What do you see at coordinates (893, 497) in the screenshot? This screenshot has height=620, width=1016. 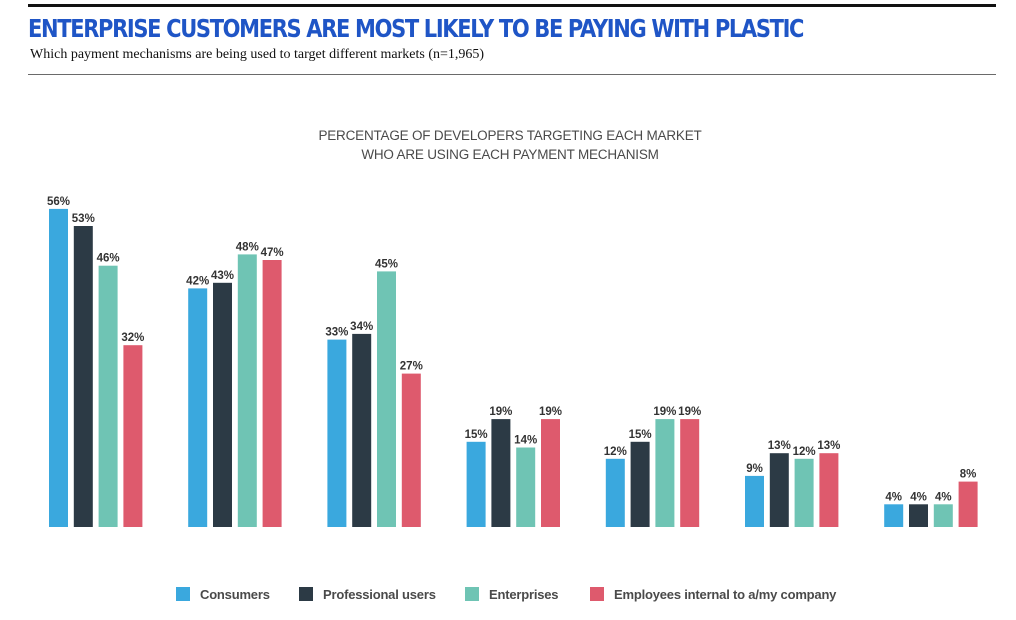 I see `bar-label-group7-series1: 4%` at bounding box center [893, 497].